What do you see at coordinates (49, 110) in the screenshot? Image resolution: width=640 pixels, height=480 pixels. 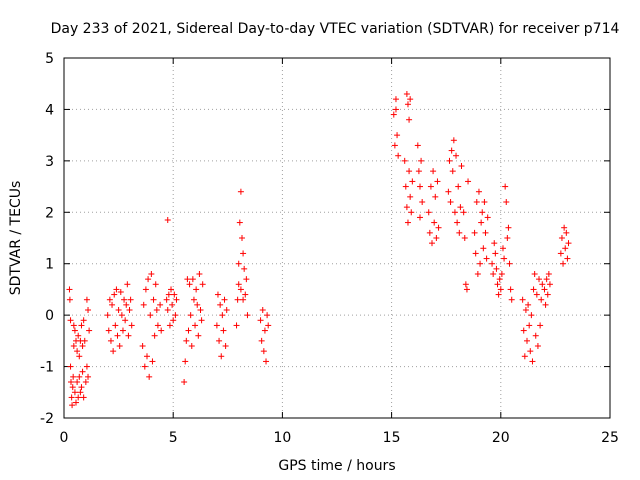 I see `y-tick-label: 4` at bounding box center [49, 110].